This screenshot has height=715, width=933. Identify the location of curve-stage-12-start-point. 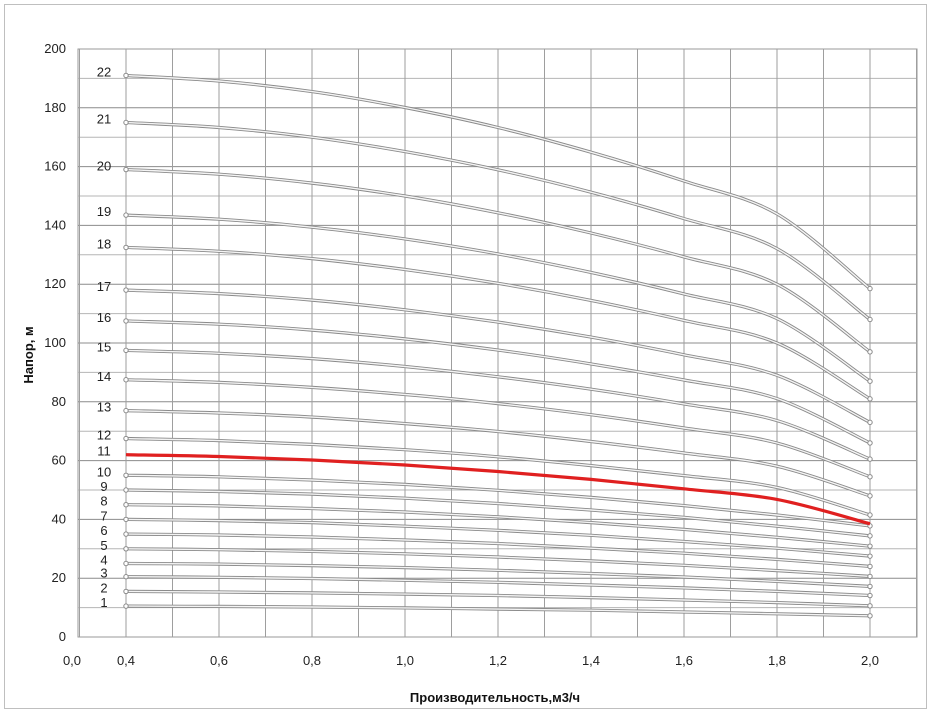
(126, 438).